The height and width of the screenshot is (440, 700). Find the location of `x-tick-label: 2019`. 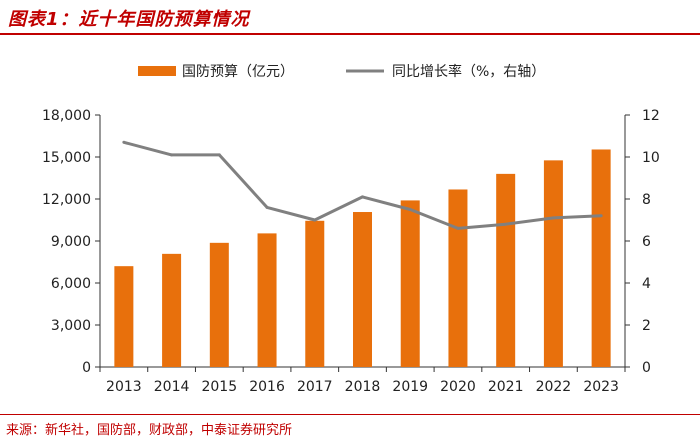

x-tick-label: 2019 is located at coordinates (410, 387).